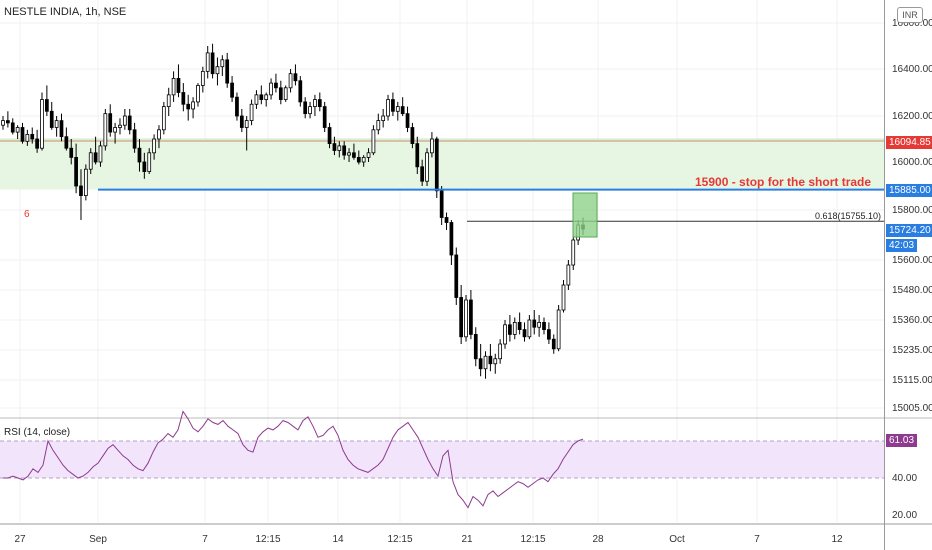 This screenshot has height=550, width=932. What do you see at coordinates (910, 15) in the screenshot?
I see `currency-button: INR` at bounding box center [910, 15].